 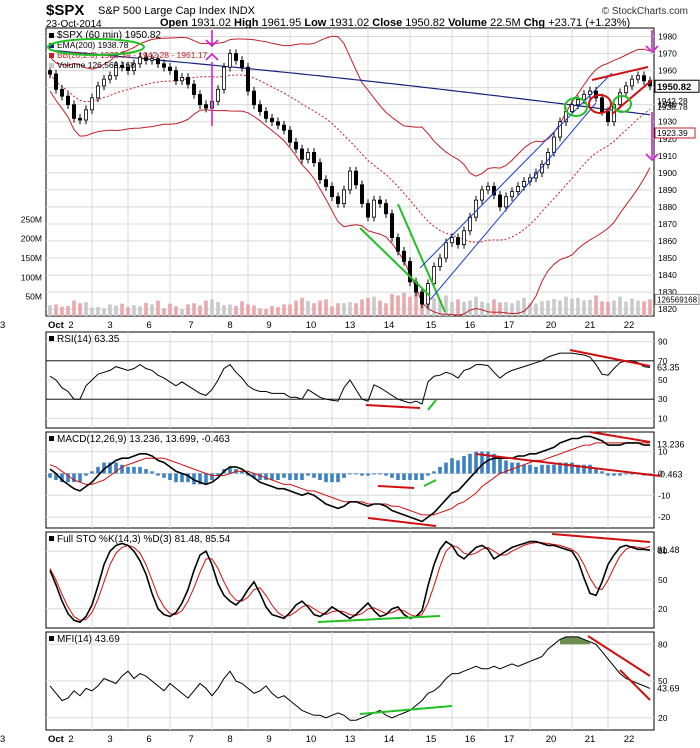 I want to click on price-label: 1938.78, so click(x=672, y=107).